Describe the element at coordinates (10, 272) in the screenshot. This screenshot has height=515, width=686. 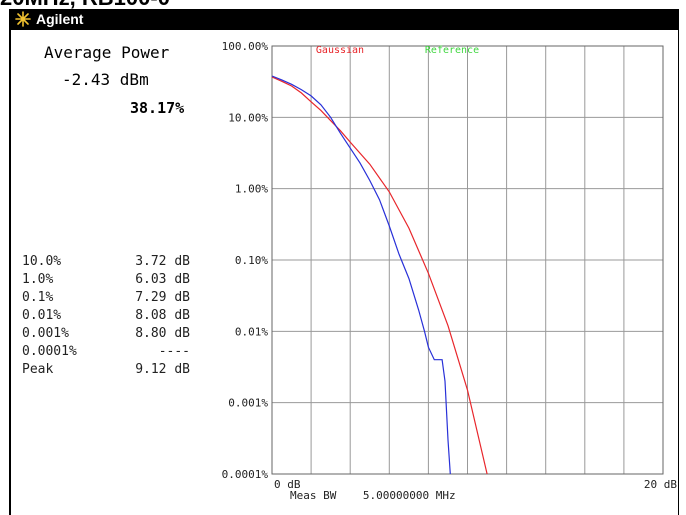
I see `window-left-border` at that location.